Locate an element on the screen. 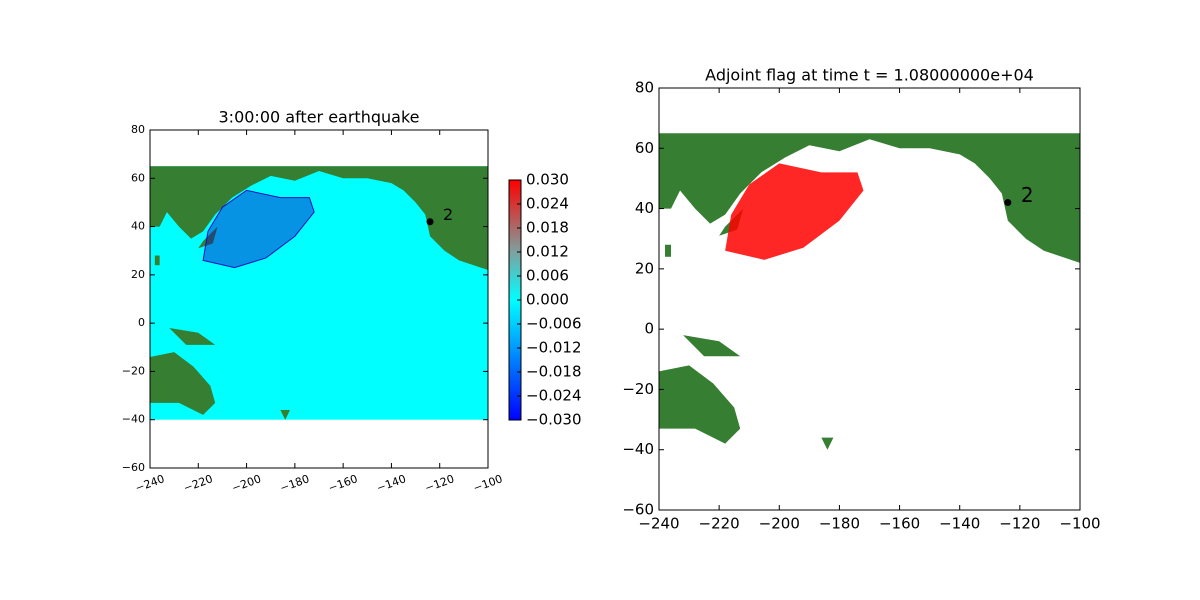 The height and width of the screenshot is (600, 1200). plot-area is located at coordinates (319, 293).